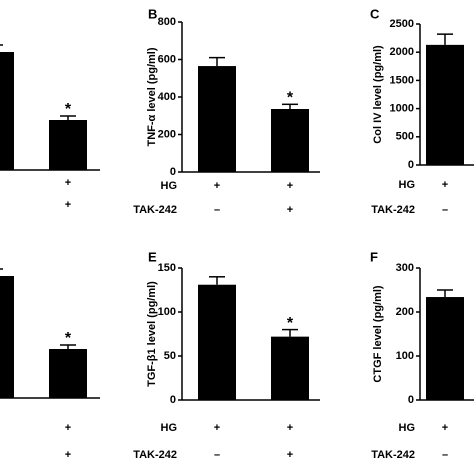 This screenshot has width=474, height=474. What do you see at coordinates (152, 334) in the screenshot?
I see `y-axis-label: TGF-β1 level (pg/ml)` at bounding box center [152, 334].